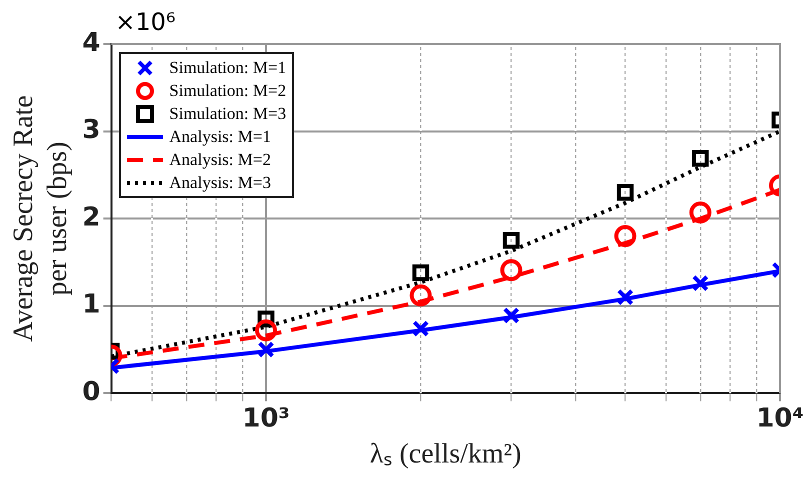 The width and height of the screenshot is (812, 480). I want to click on legend-label: Analysis: M=1, so click(220, 137).